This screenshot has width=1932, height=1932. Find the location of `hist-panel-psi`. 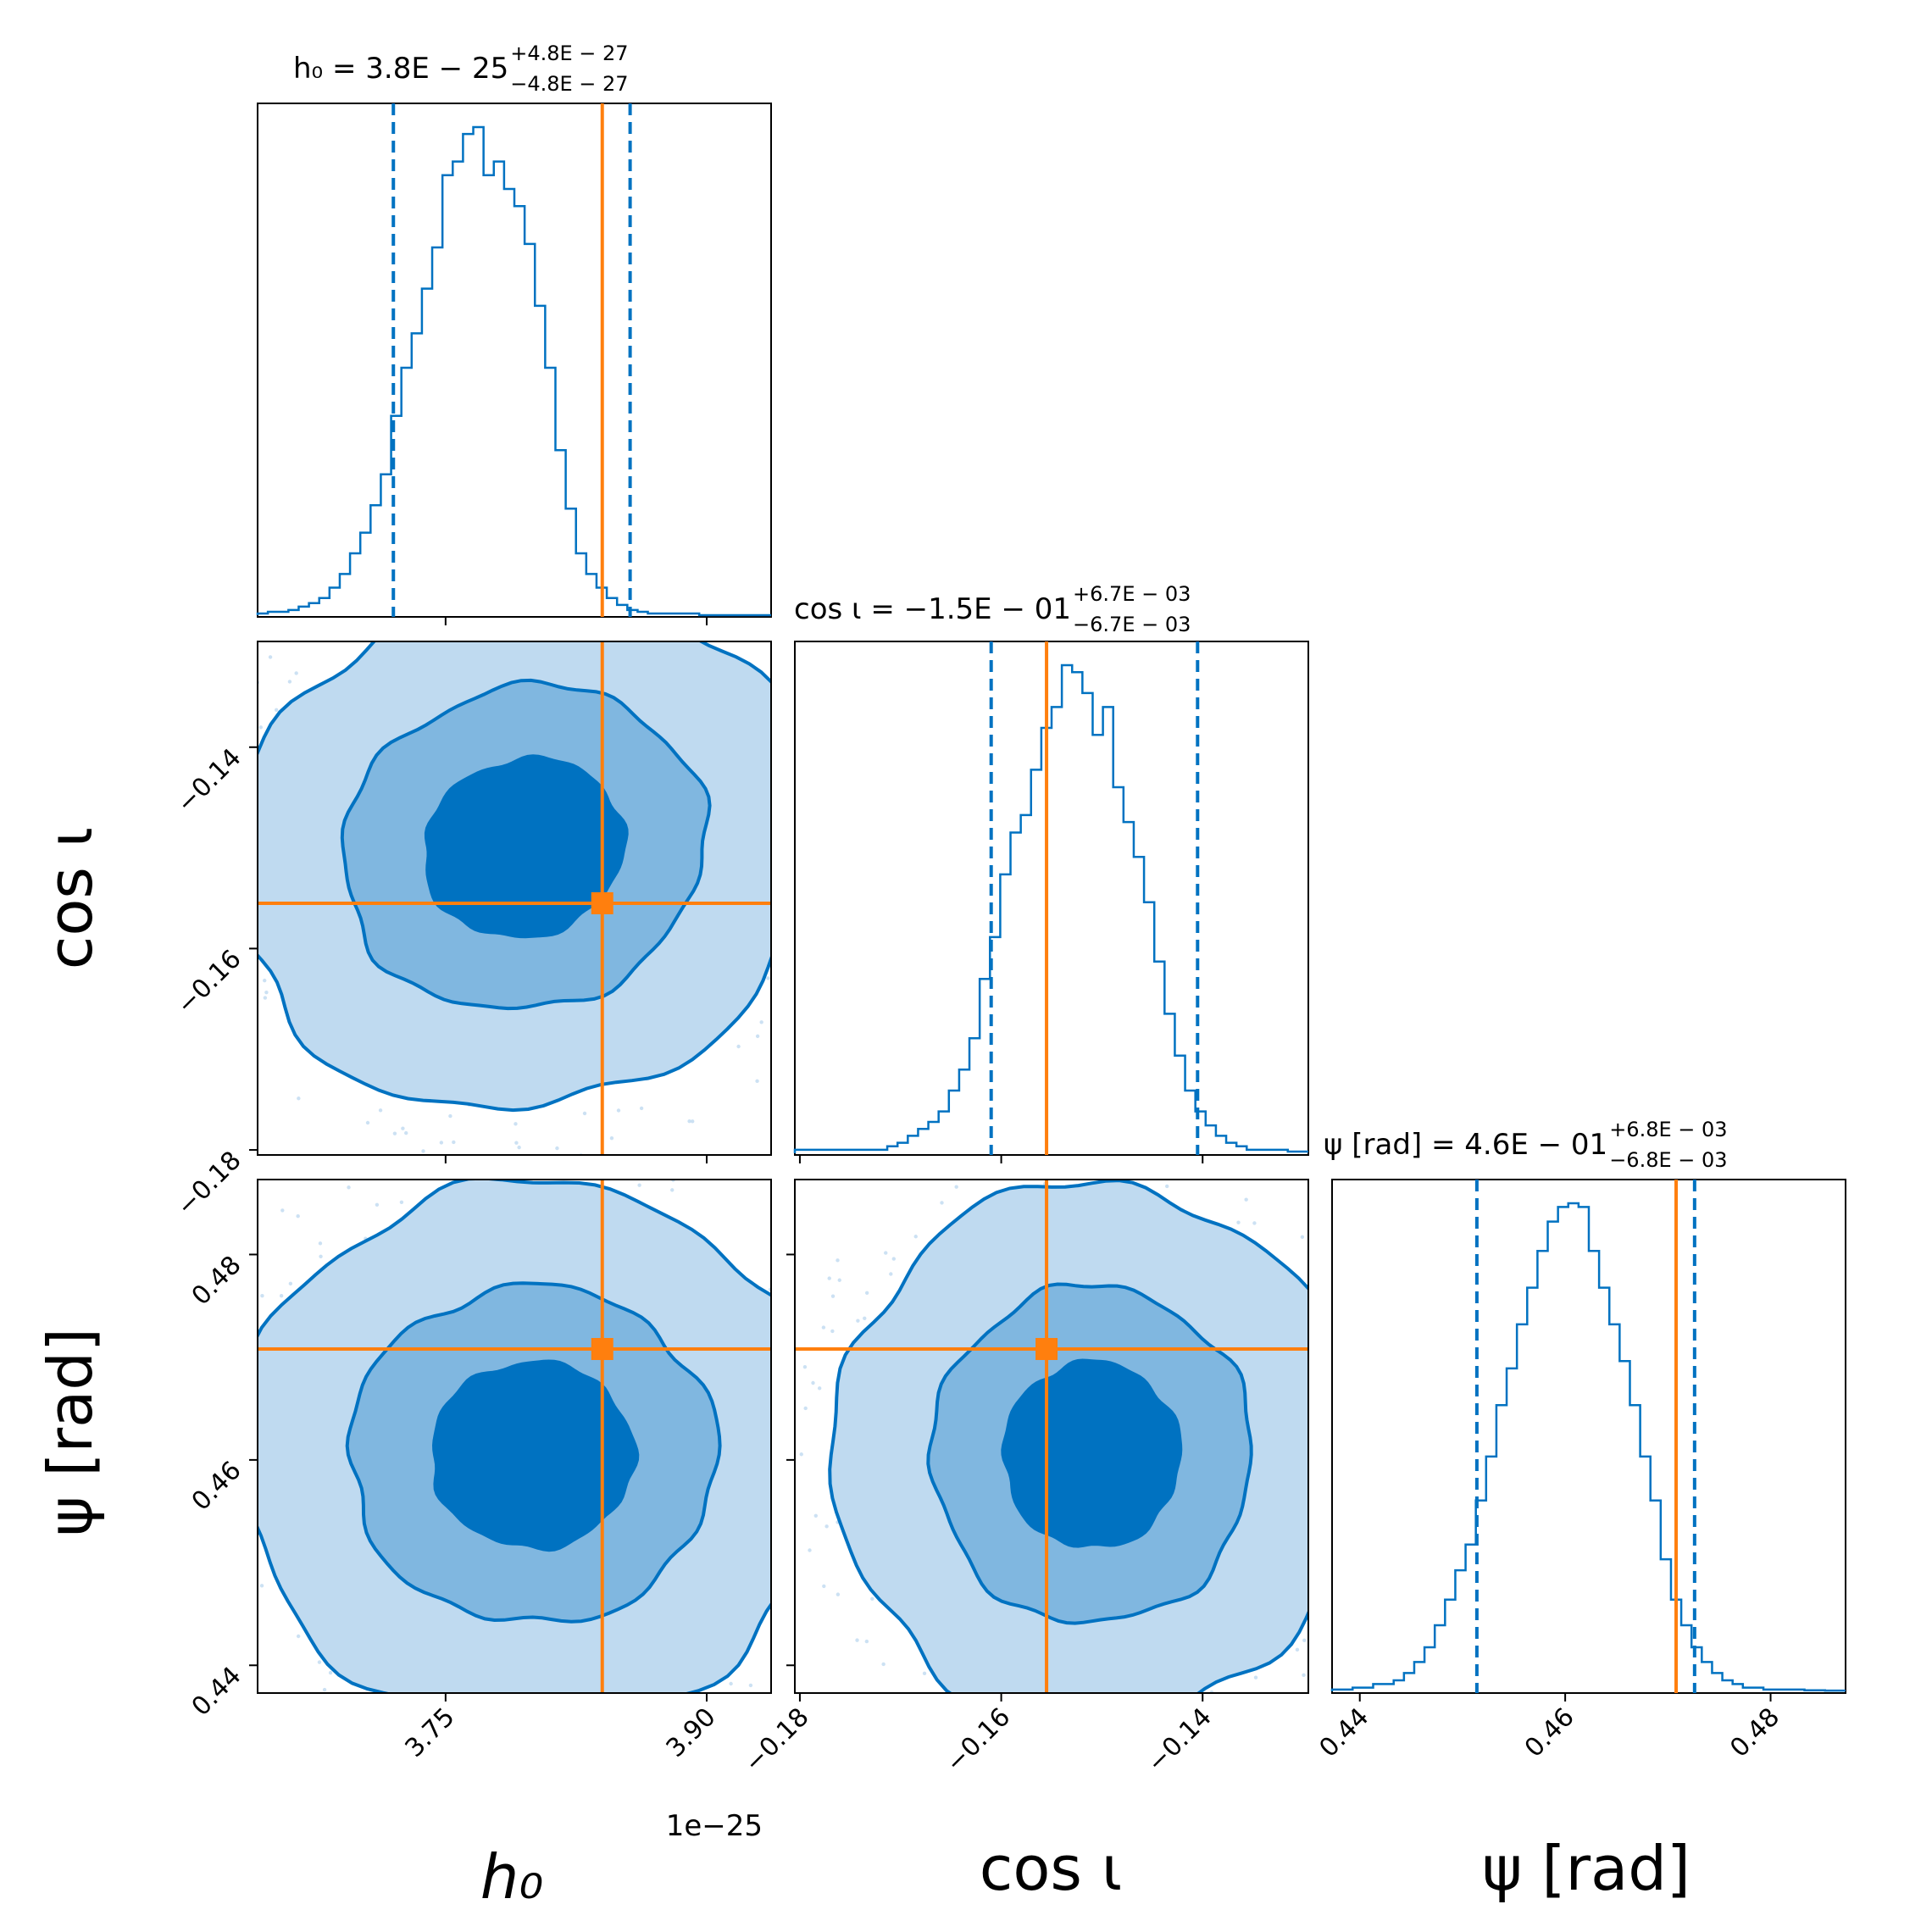

hist-panel-psi is located at coordinates (1588, 1440).